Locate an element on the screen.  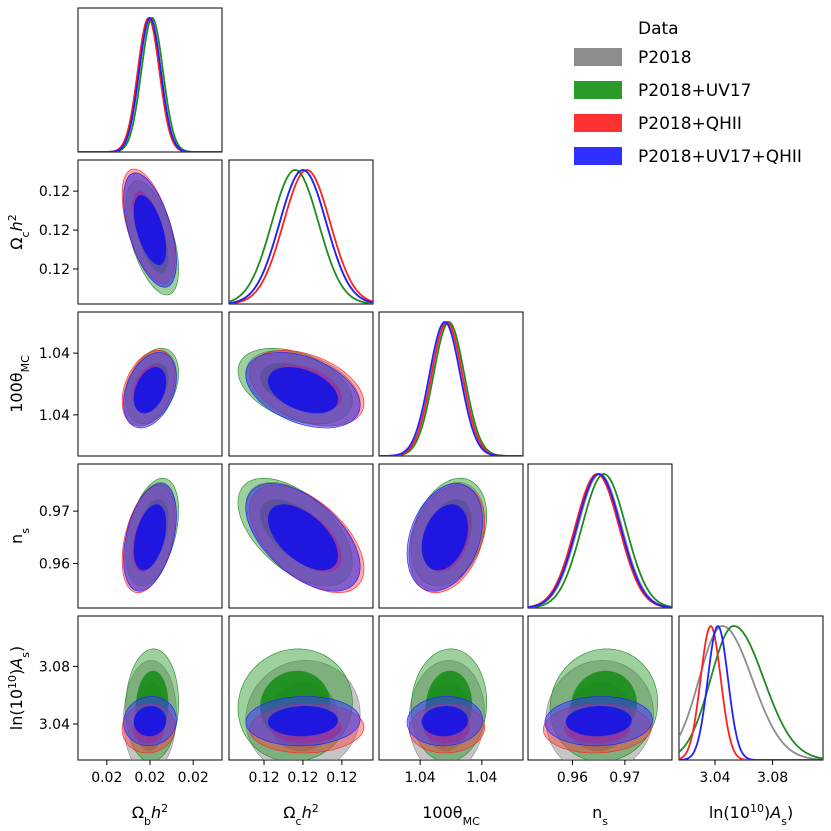
panel-ns-ns is located at coordinates (600, 536).